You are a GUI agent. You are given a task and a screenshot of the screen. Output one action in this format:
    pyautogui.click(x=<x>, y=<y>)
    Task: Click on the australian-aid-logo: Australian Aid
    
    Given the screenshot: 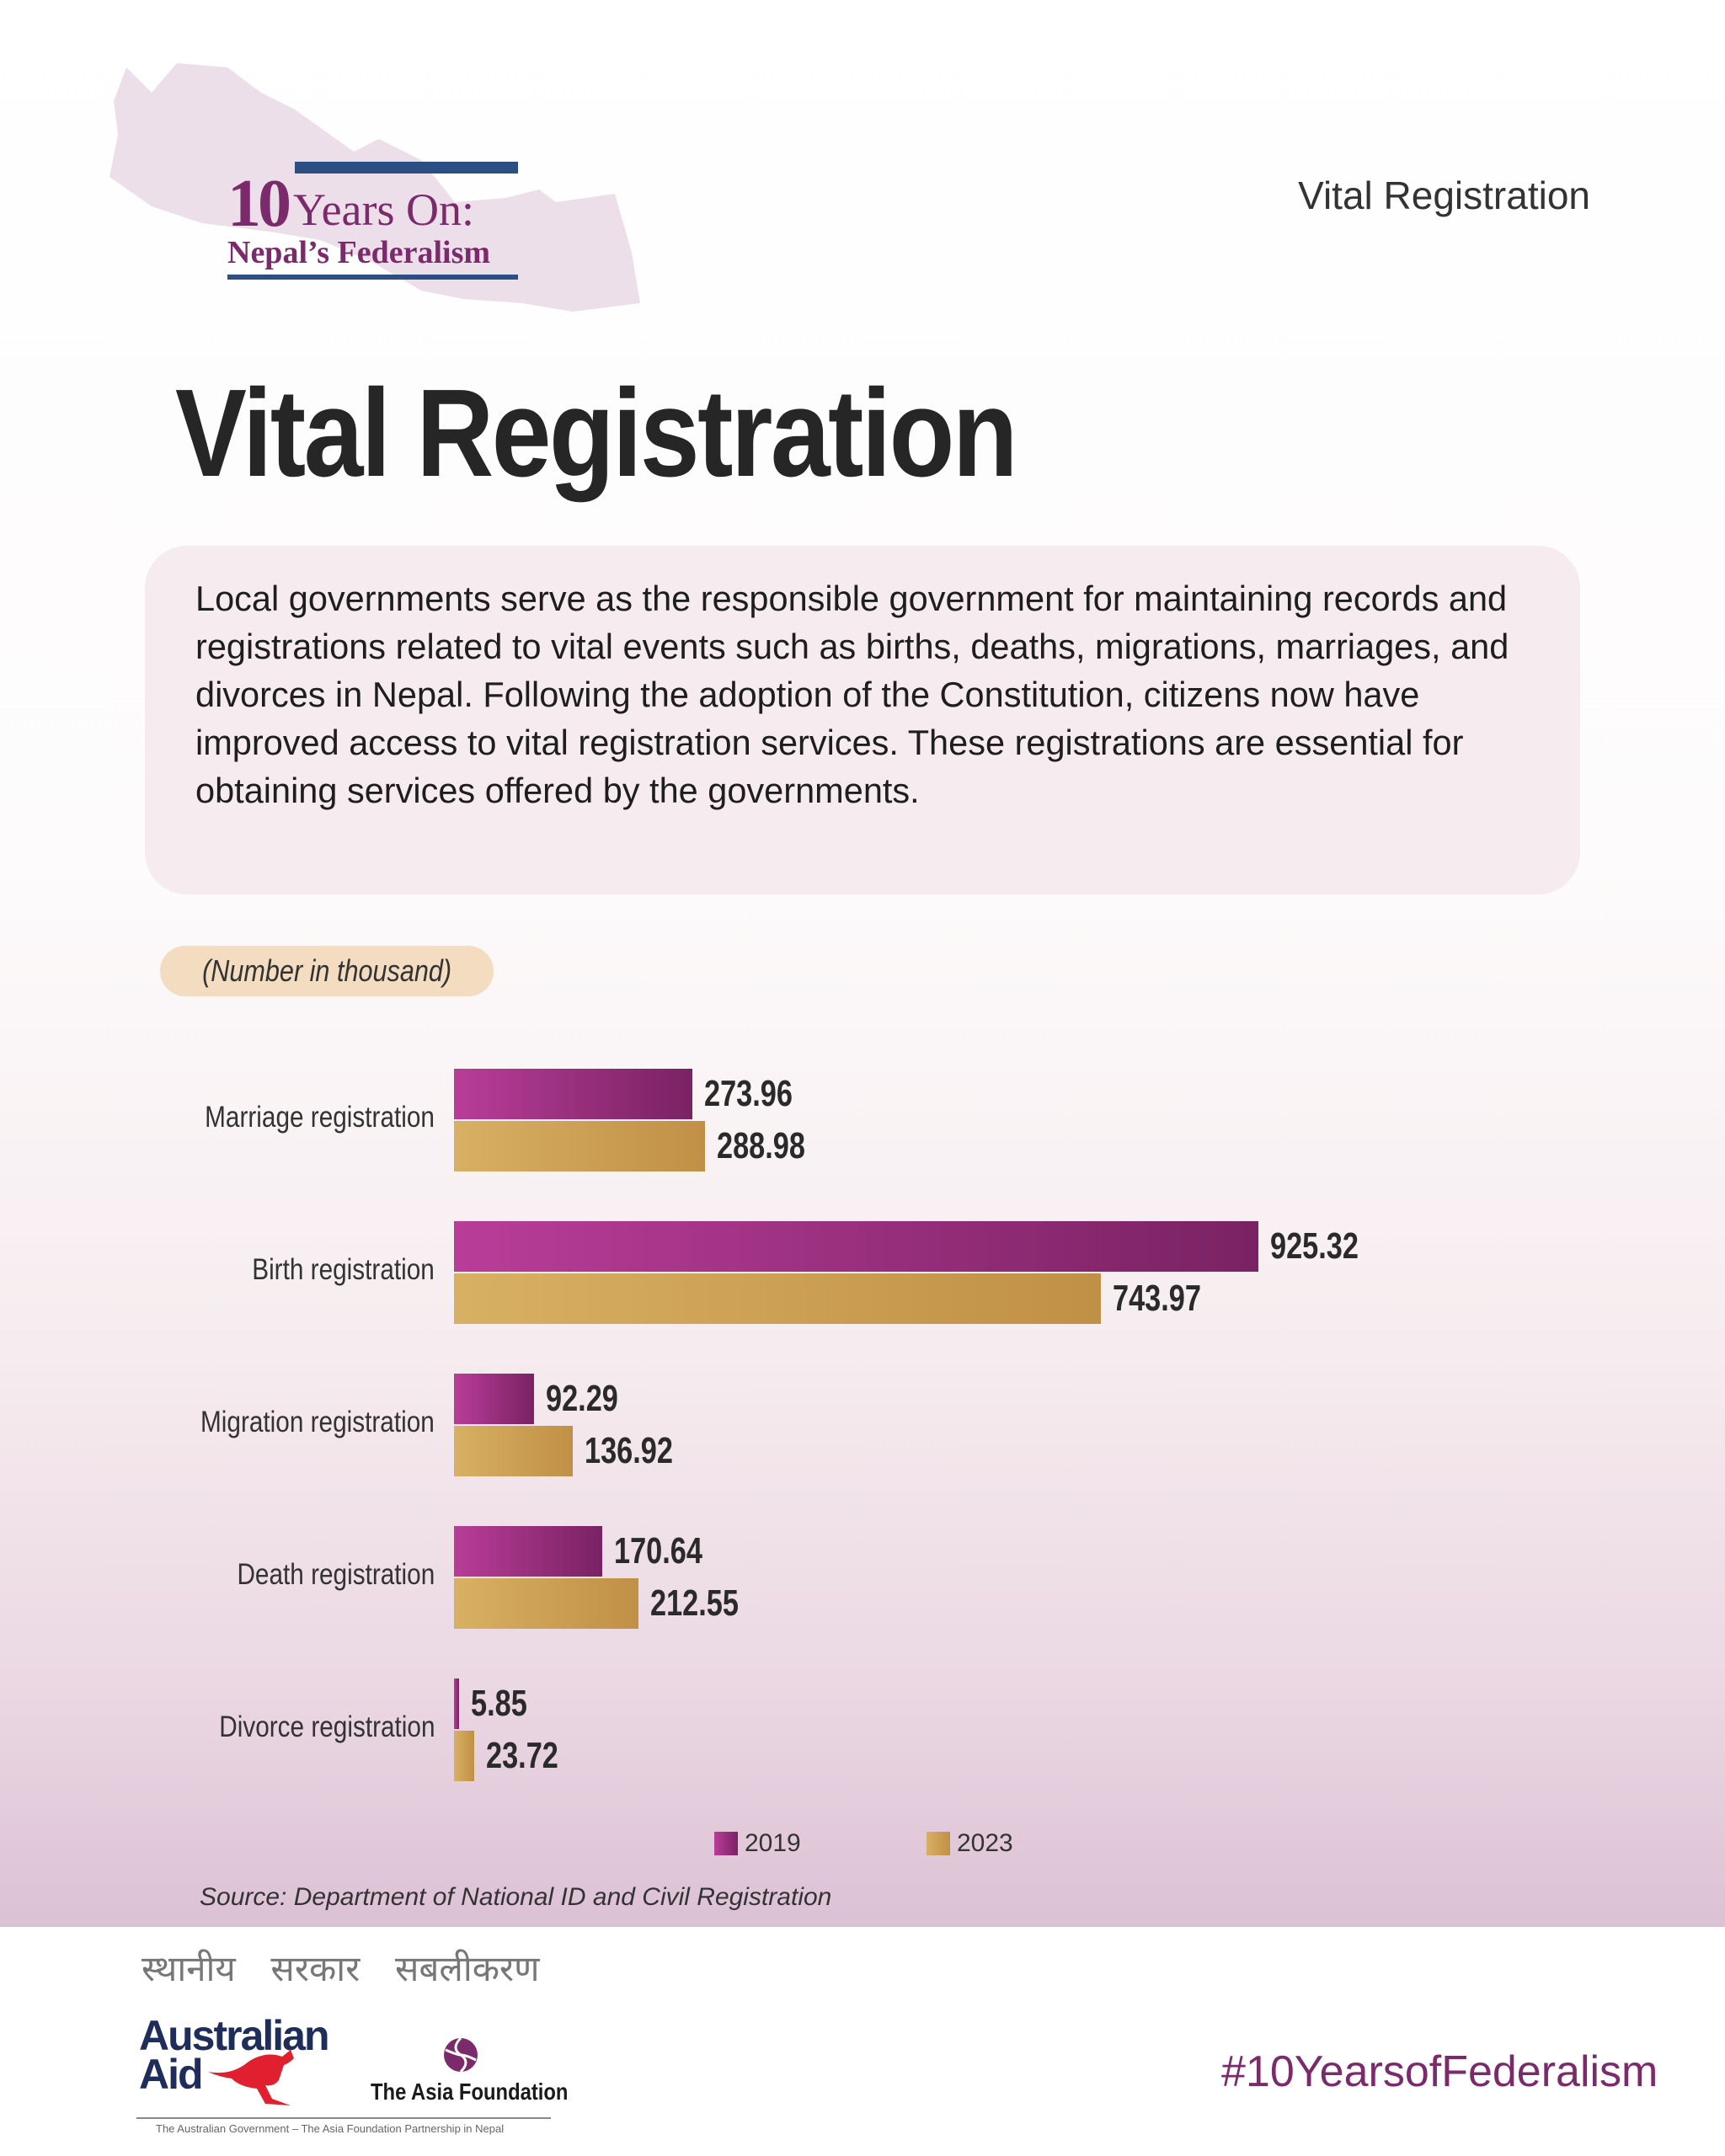 What is the action you would take?
    pyautogui.click(x=234, y=2055)
    